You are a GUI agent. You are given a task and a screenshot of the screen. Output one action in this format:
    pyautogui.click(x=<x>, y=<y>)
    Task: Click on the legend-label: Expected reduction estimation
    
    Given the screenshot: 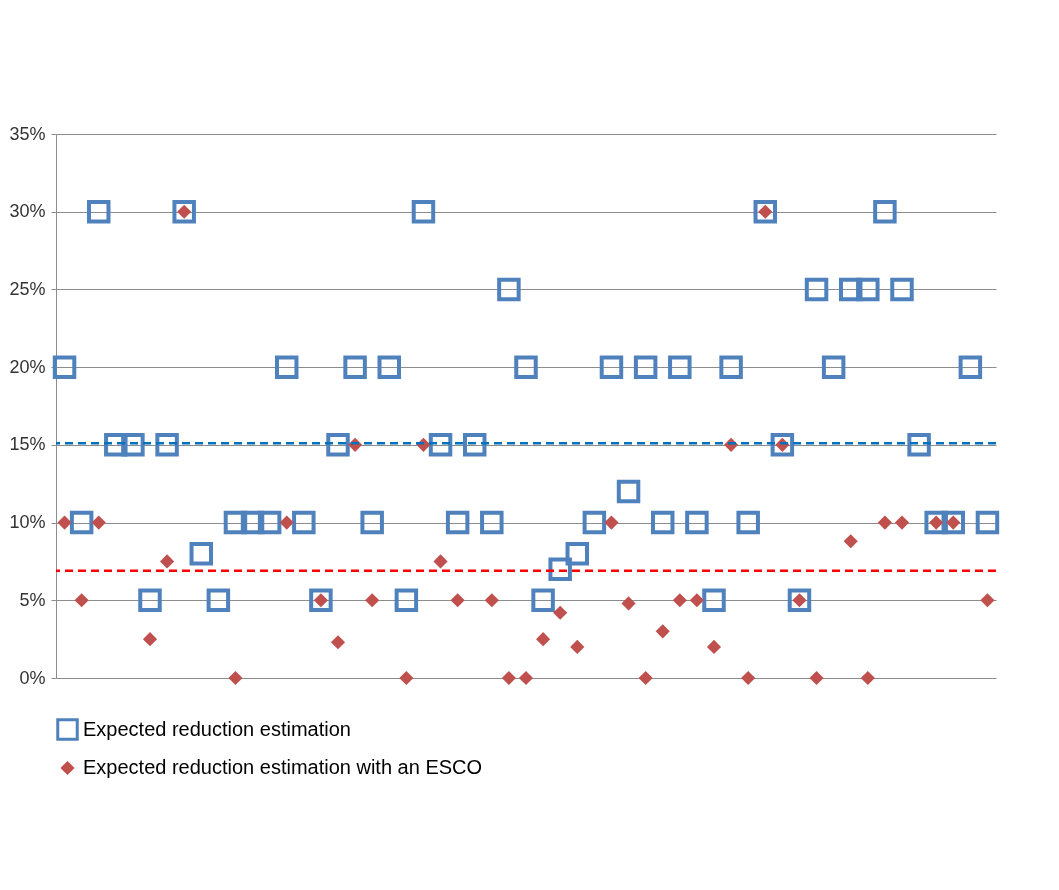 What is the action you would take?
    pyautogui.click(x=217, y=728)
    